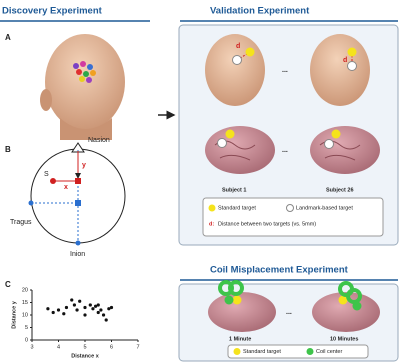 The width and height of the screenshot is (400, 362). What do you see at coordinates (329, 352) in the screenshot?
I see `legend-label: Coil center` at bounding box center [329, 352].